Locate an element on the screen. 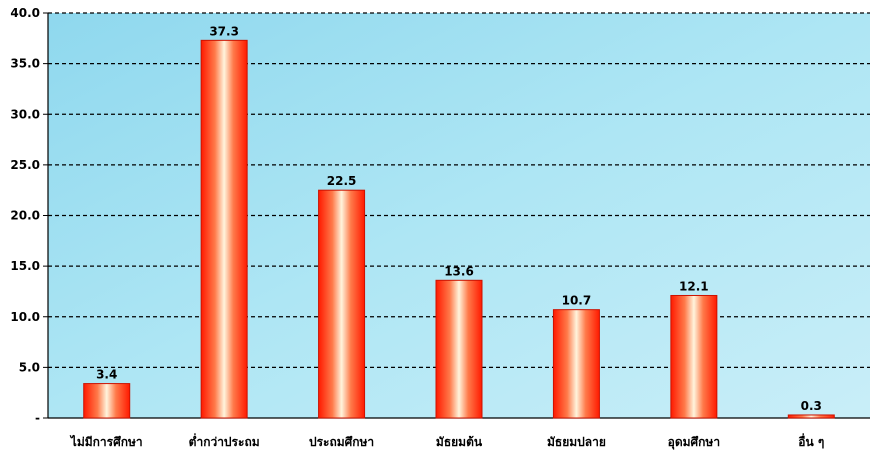  x-tick-label: ประถมศึกษา is located at coordinates (341, 442).